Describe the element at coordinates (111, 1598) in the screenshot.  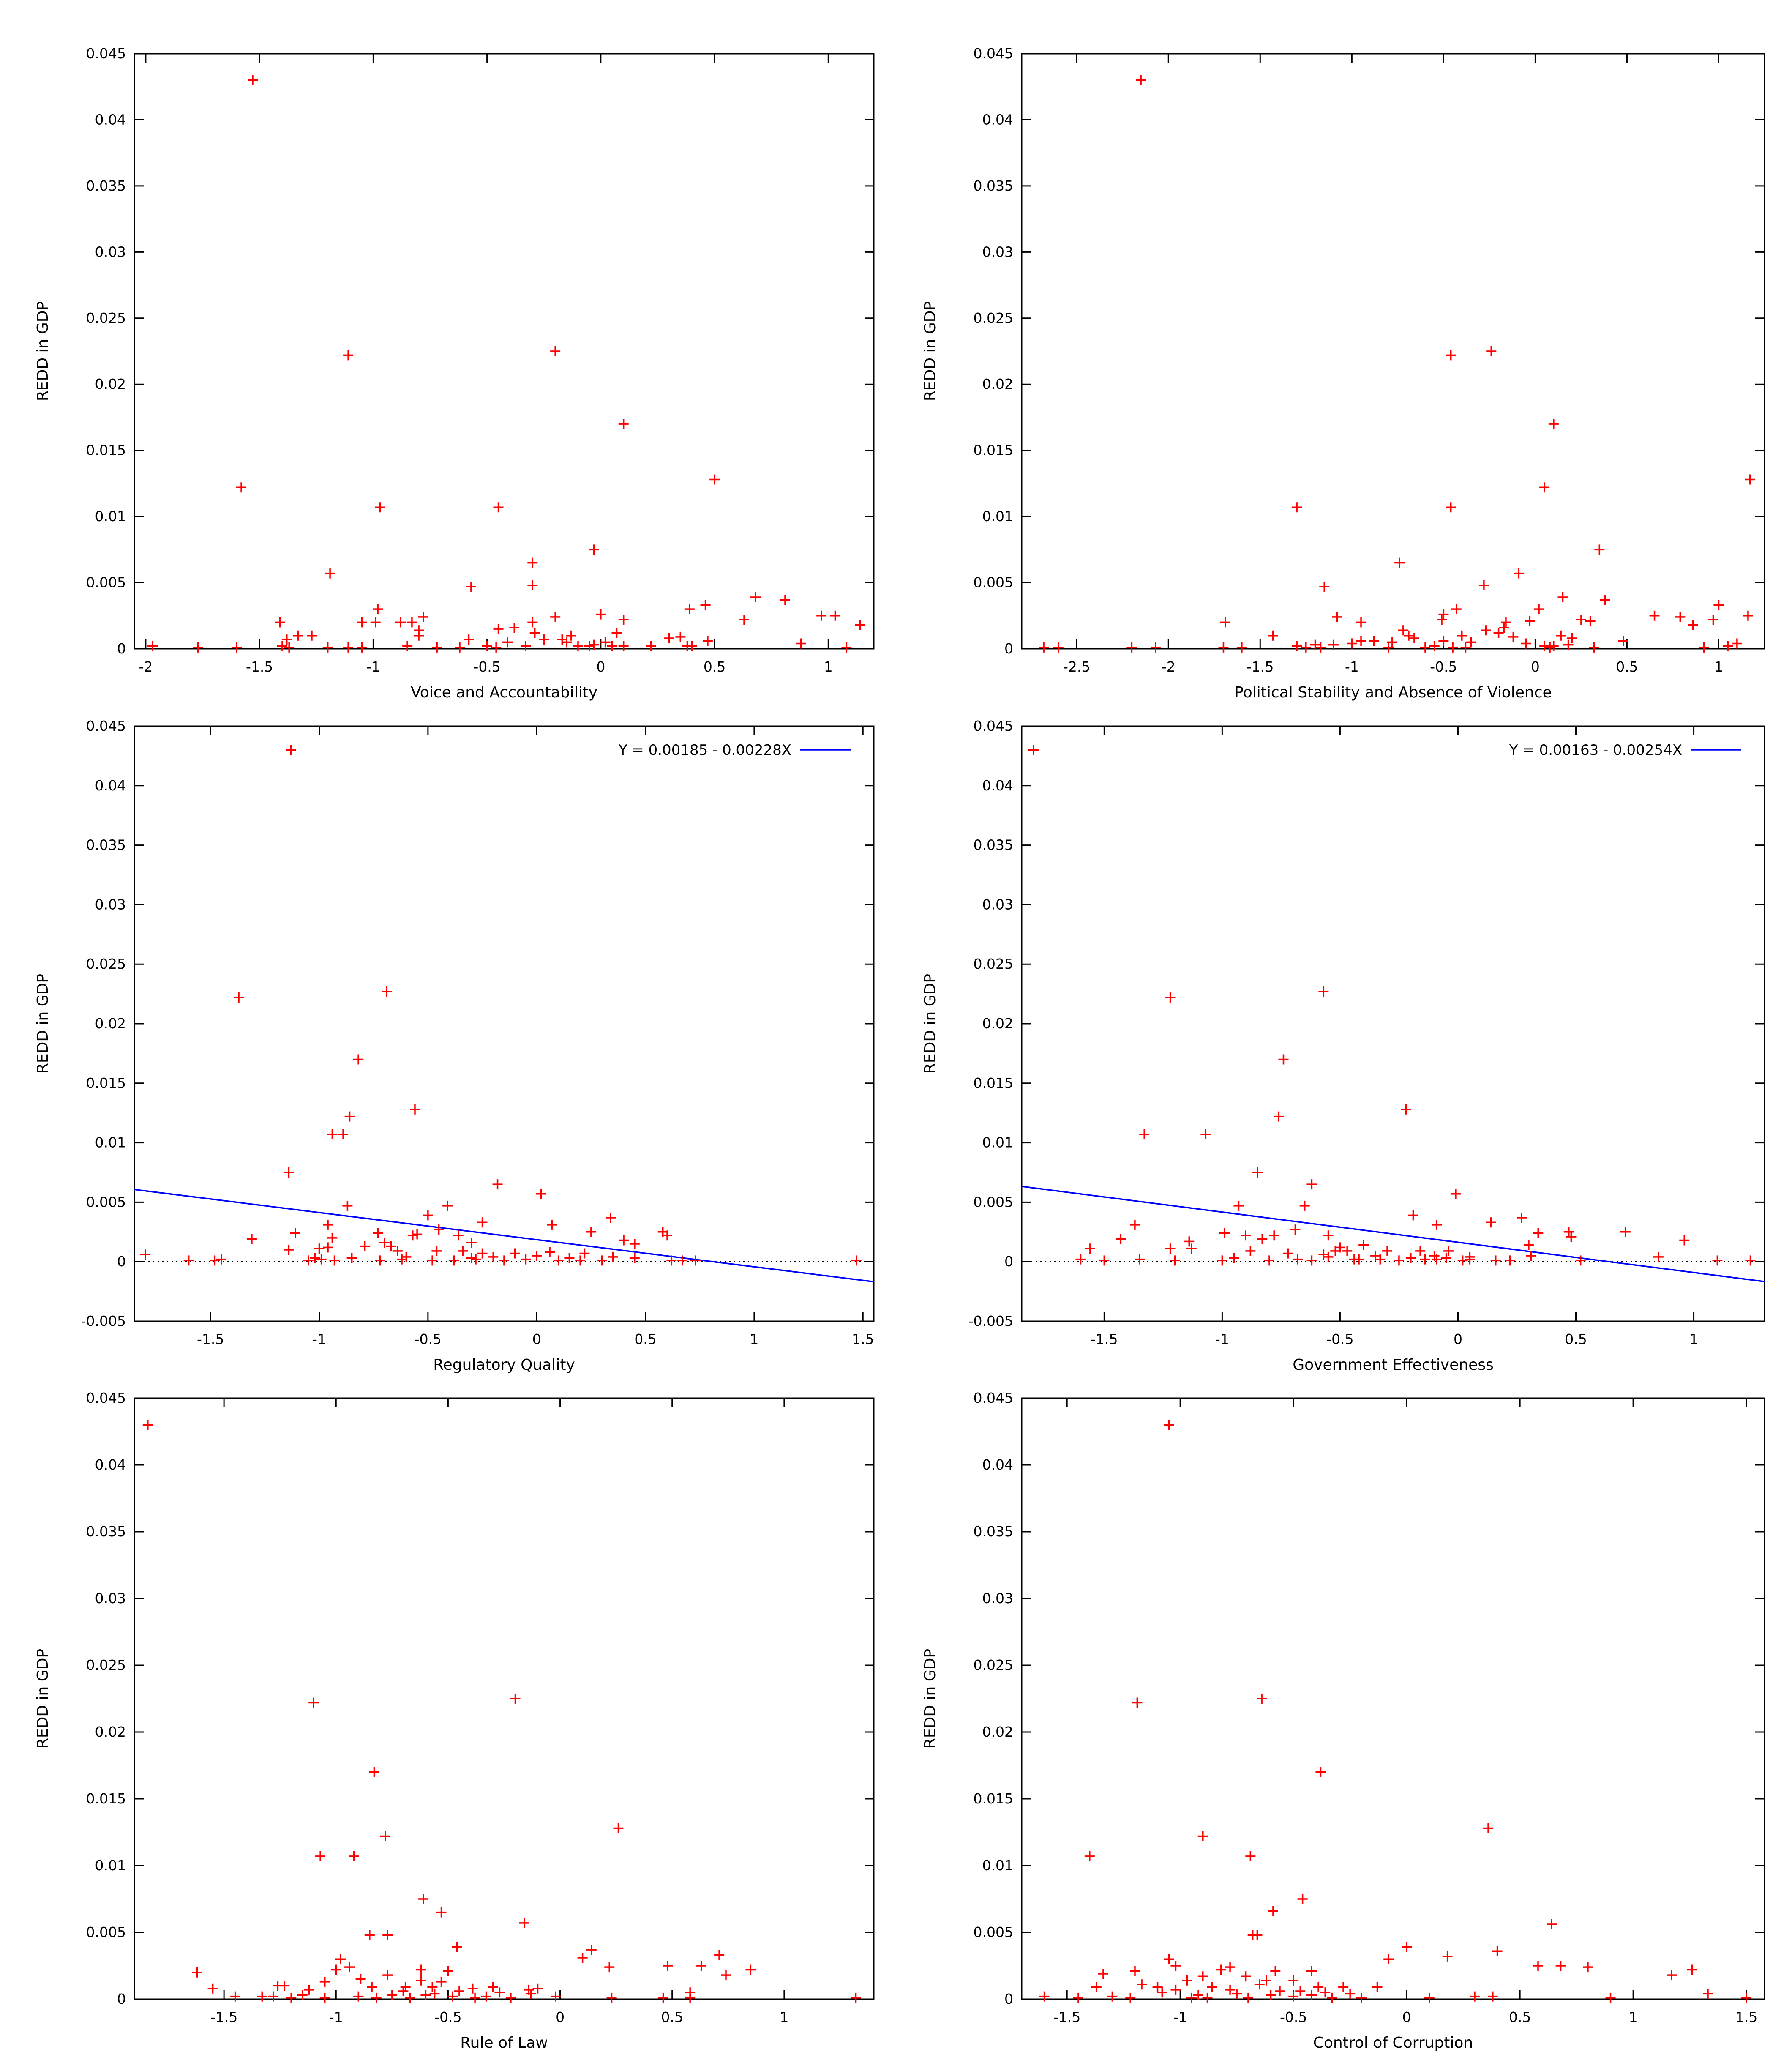
I see `y-tick-label: 0.03` at that location.